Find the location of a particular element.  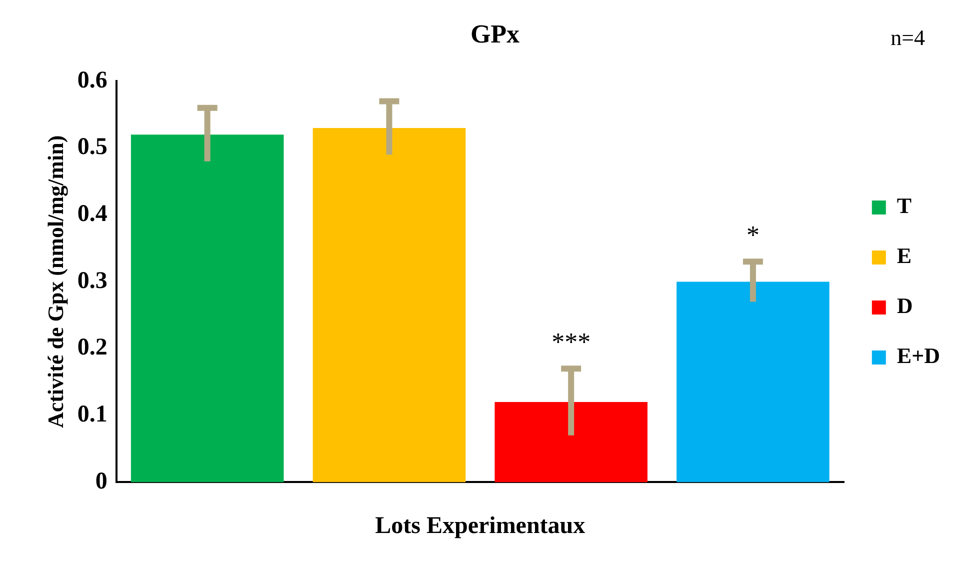

legend-label: E+D is located at coordinates (918, 355).